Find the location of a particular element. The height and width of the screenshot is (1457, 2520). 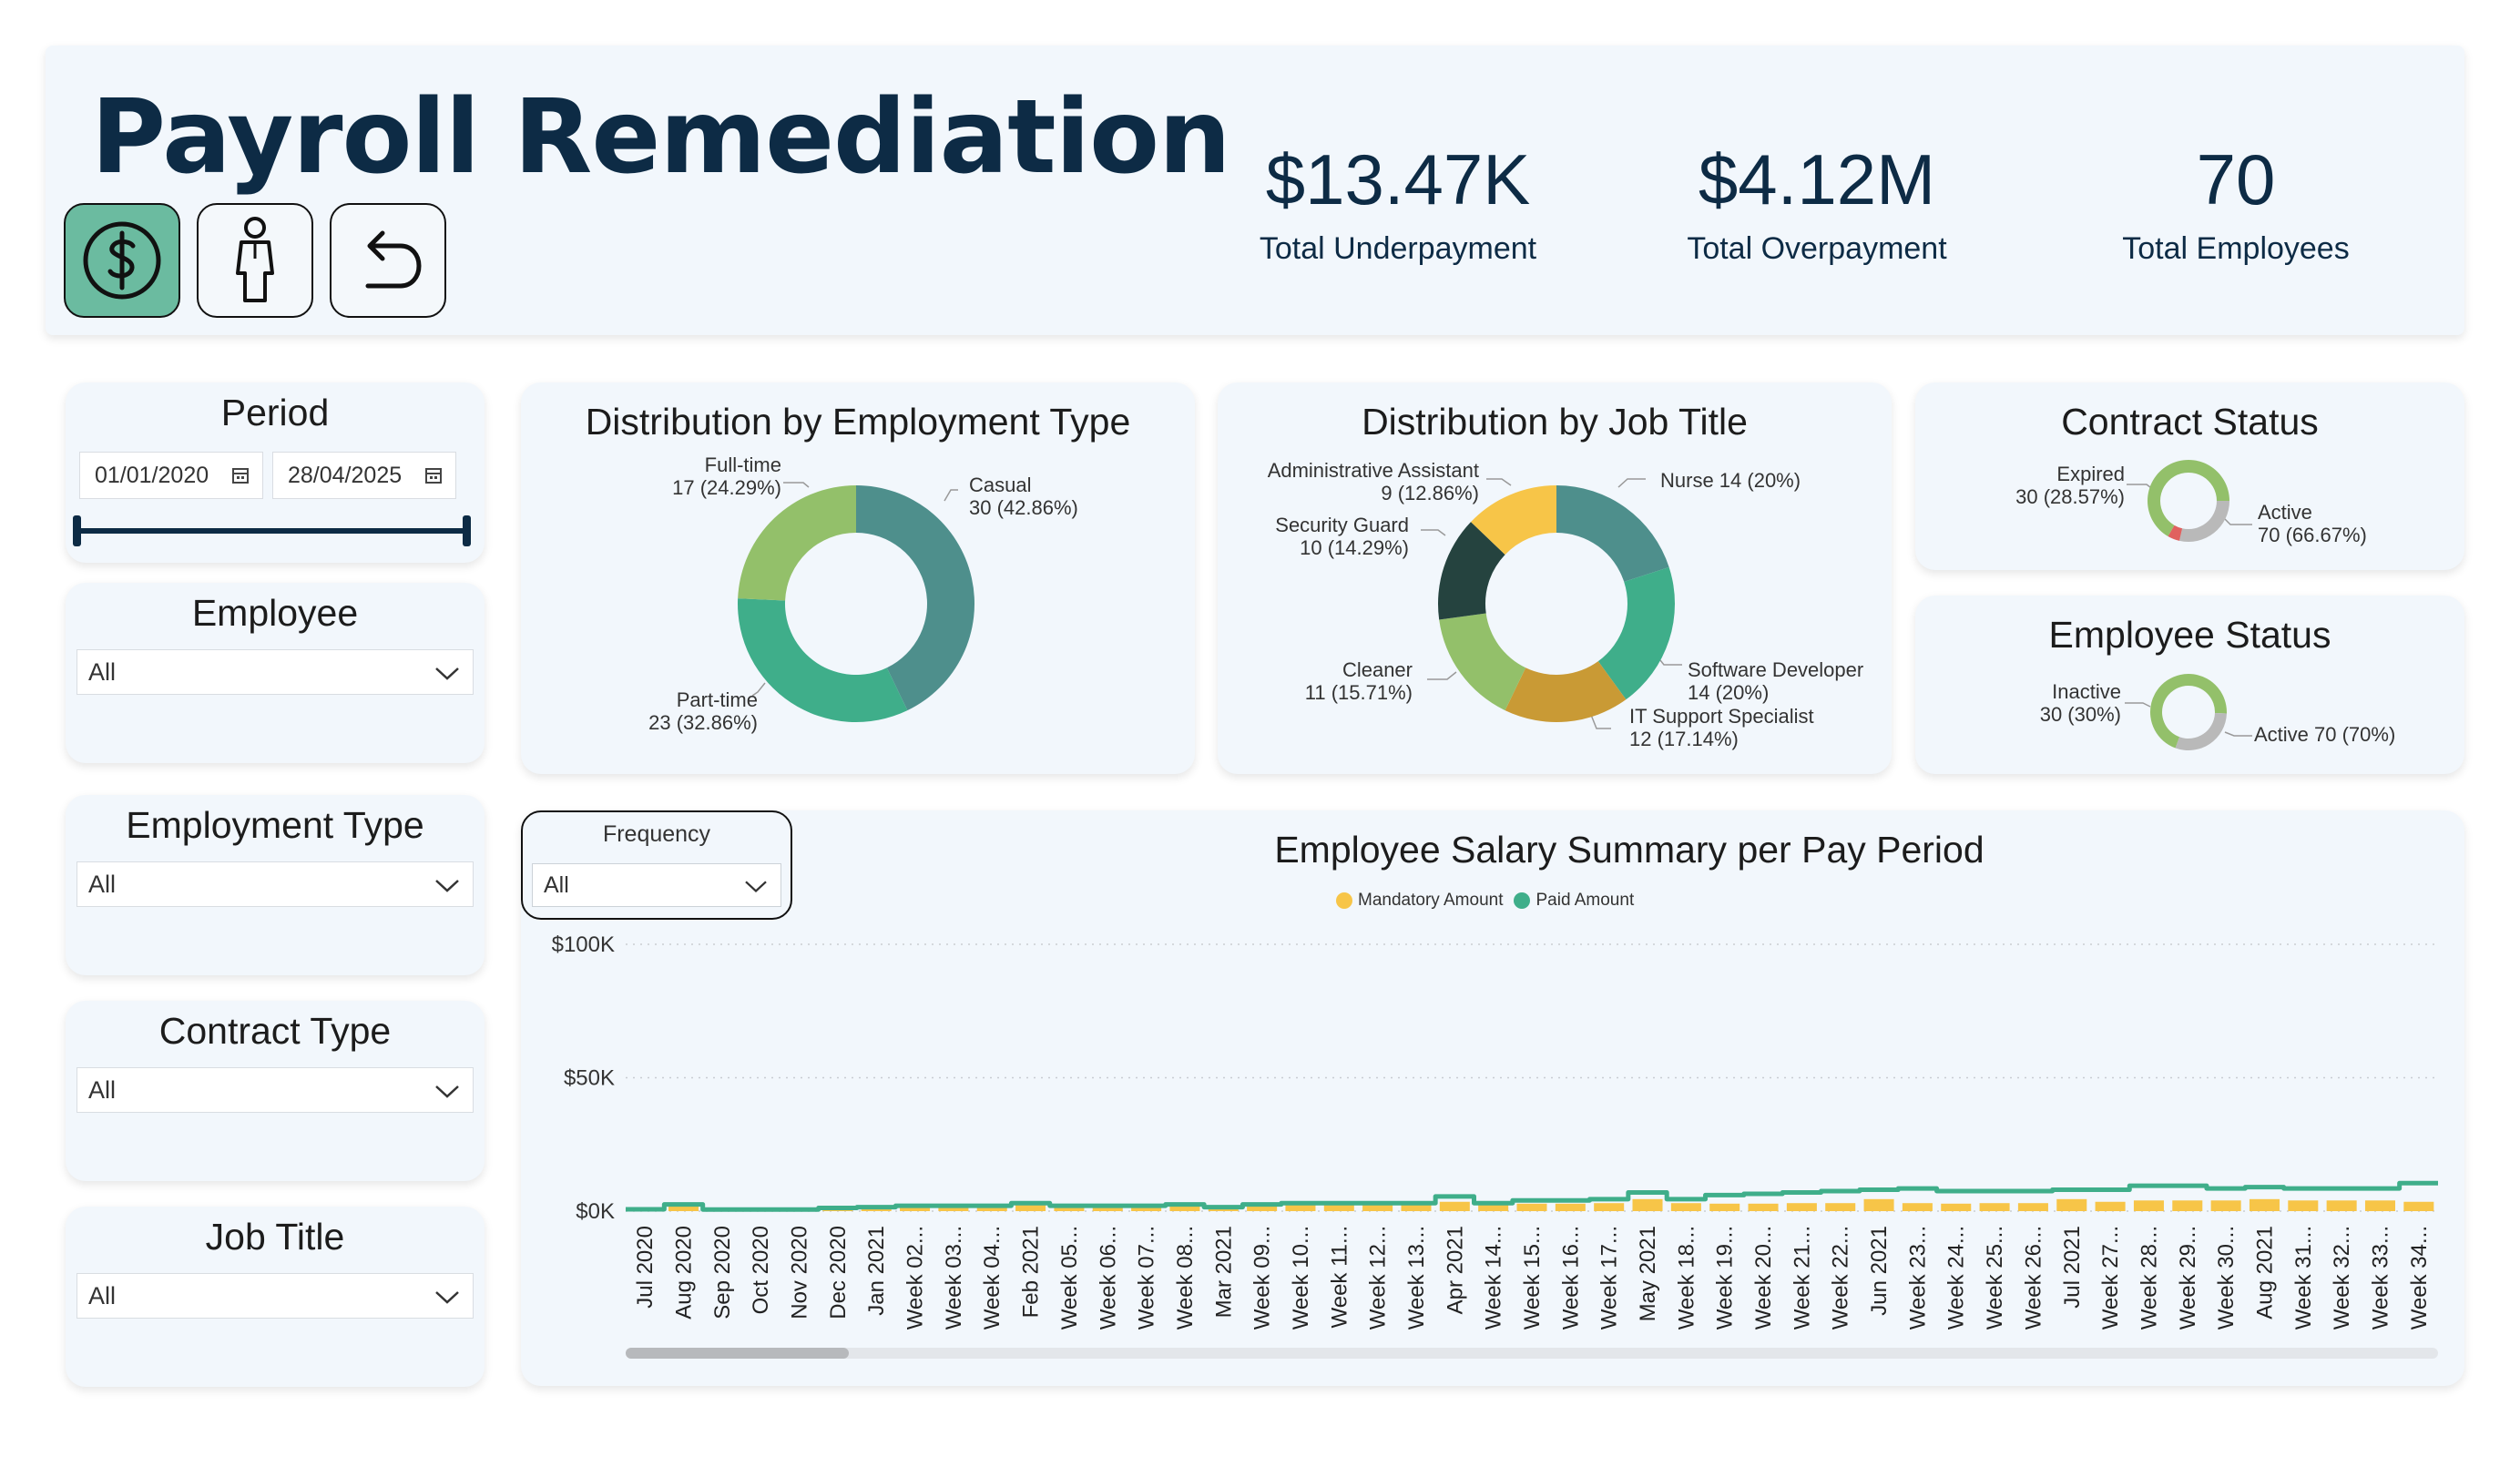

employment-type-dropdown: All is located at coordinates (275, 884).